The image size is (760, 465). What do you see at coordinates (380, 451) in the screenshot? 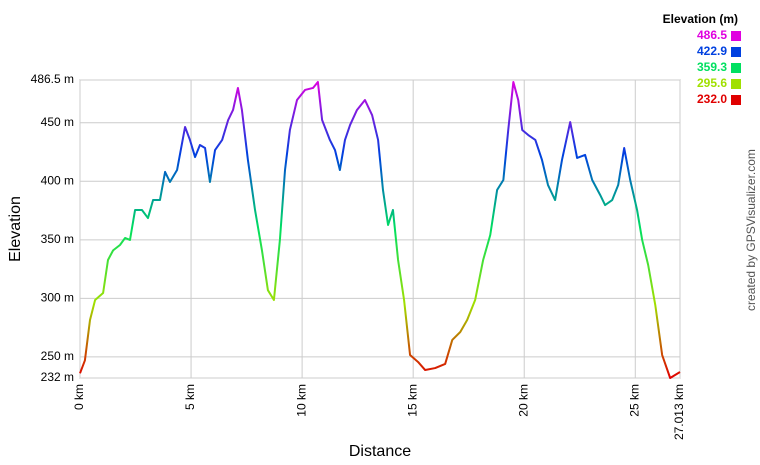
I see `x-axis-title: Distance` at bounding box center [380, 451].